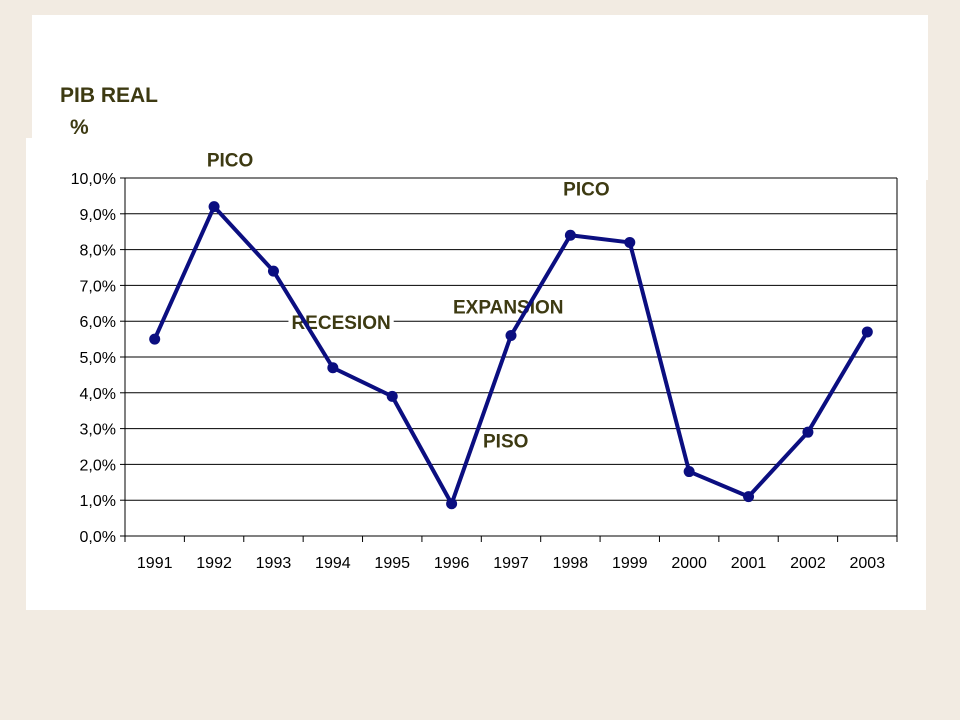 The image size is (960, 720). I want to click on x-tick-label-1991: 1991, so click(155, 563).